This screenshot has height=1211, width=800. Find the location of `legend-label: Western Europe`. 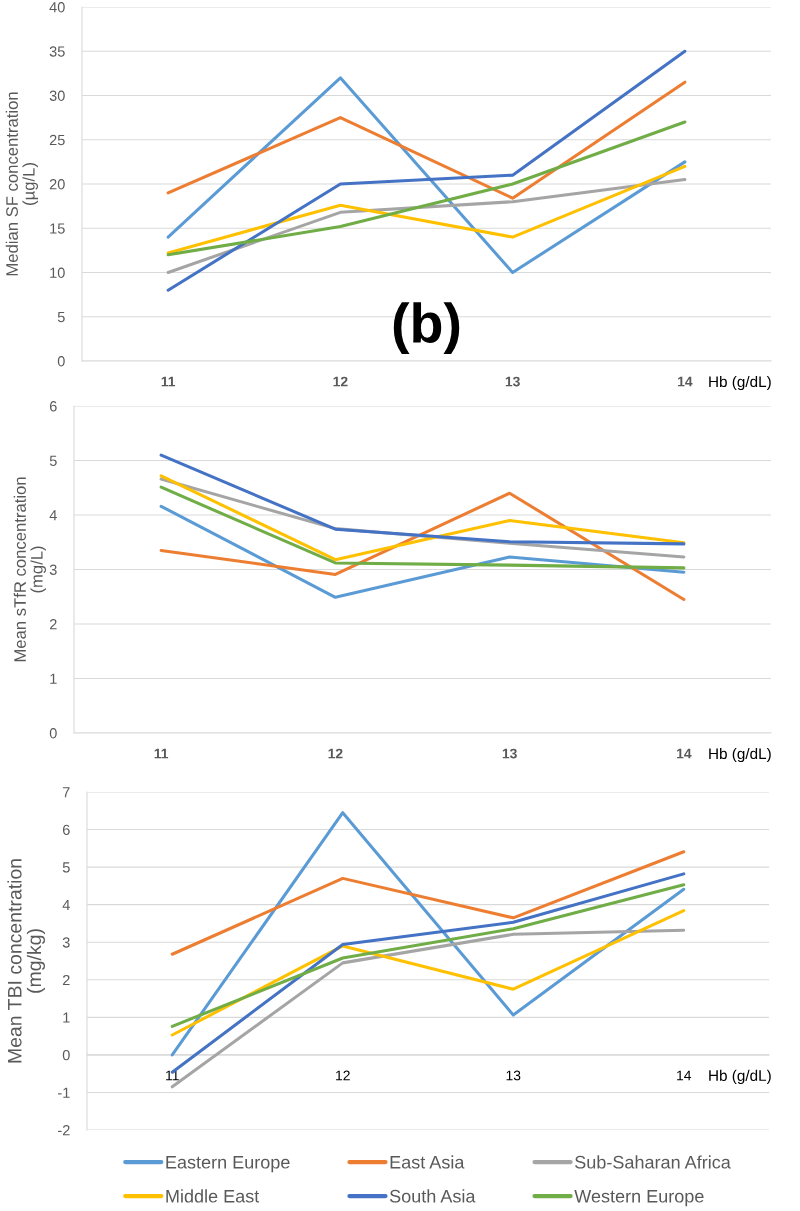

legend-label: Western Europe is located at coordinates (639, 1198).